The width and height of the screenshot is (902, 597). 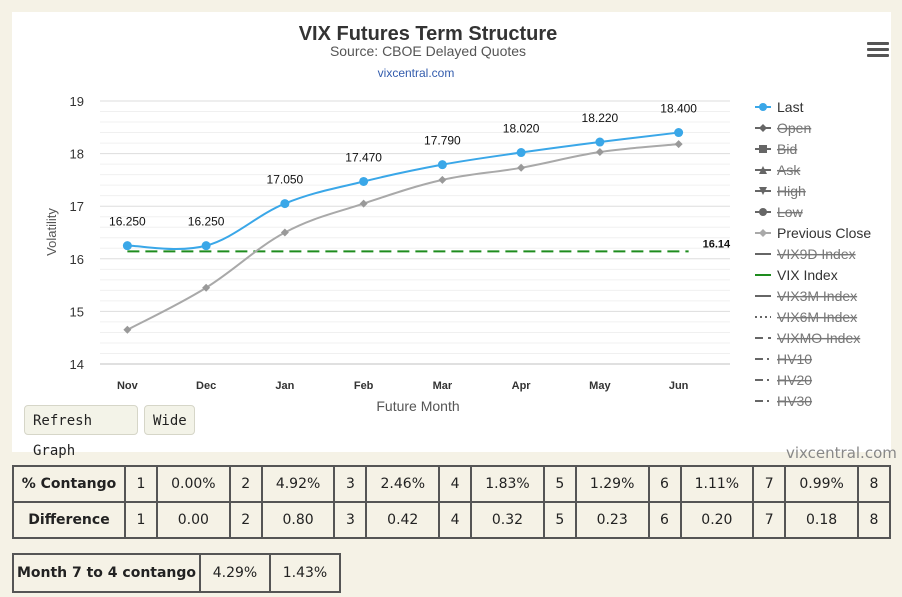 I want to click on x-tick-label: Mar, so click(x=443, y=386).